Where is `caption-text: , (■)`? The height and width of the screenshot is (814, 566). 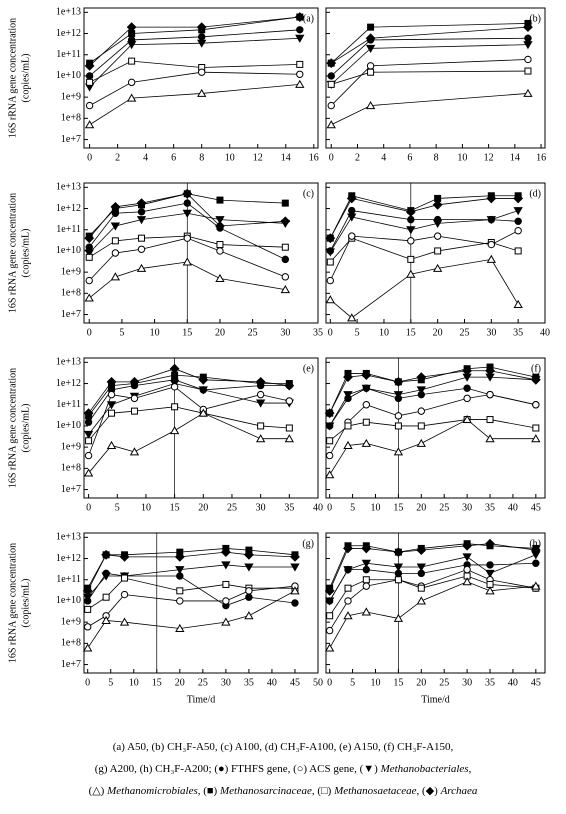 caption-text: , (■) is located at coordinates (209, 791).